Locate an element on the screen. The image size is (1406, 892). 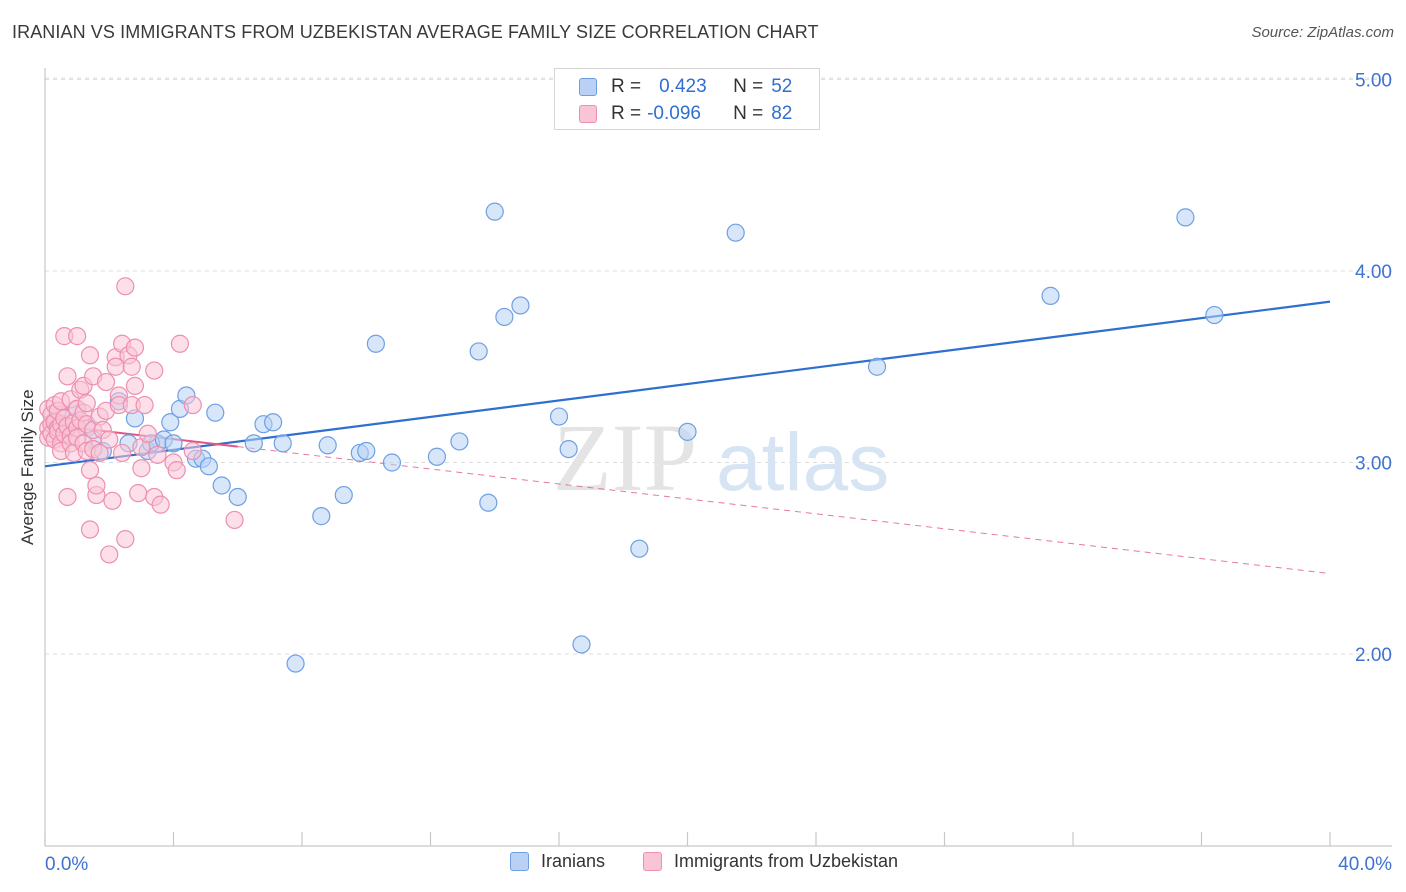
trend-line-uzbekistan-dashed is located at coordinates (784, 510).